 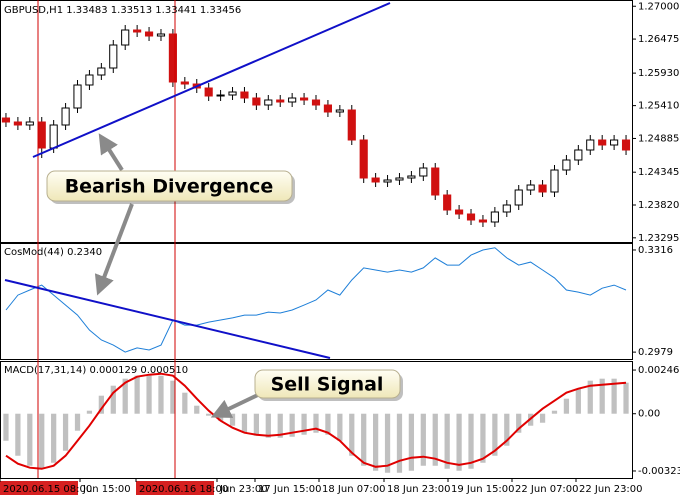 I want to click on x-tick-label: 22 Jun 23:00, so click(x=611, y=489).